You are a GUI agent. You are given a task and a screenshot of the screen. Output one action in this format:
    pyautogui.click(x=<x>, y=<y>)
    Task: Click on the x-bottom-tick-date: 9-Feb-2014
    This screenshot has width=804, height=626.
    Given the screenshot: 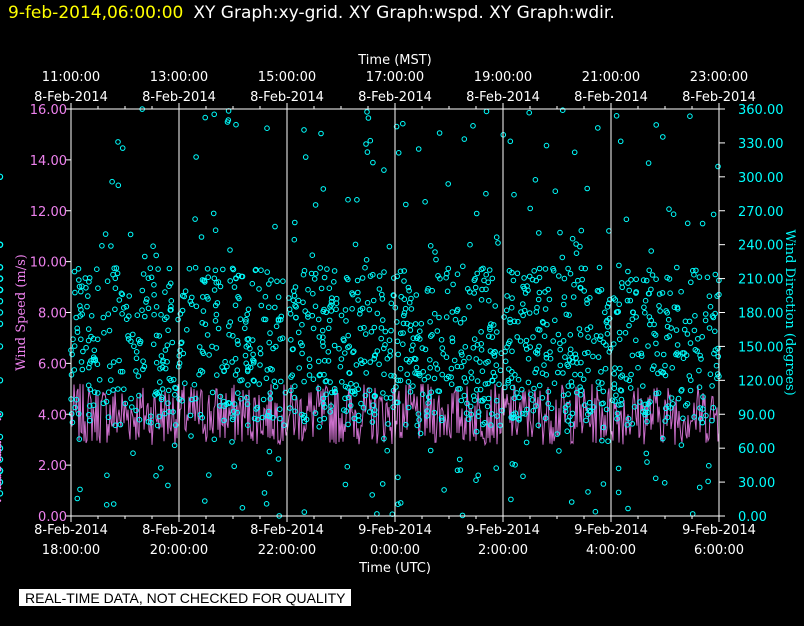 What is the action you would take?
    pyautogui.click(x=719, y=530)
    